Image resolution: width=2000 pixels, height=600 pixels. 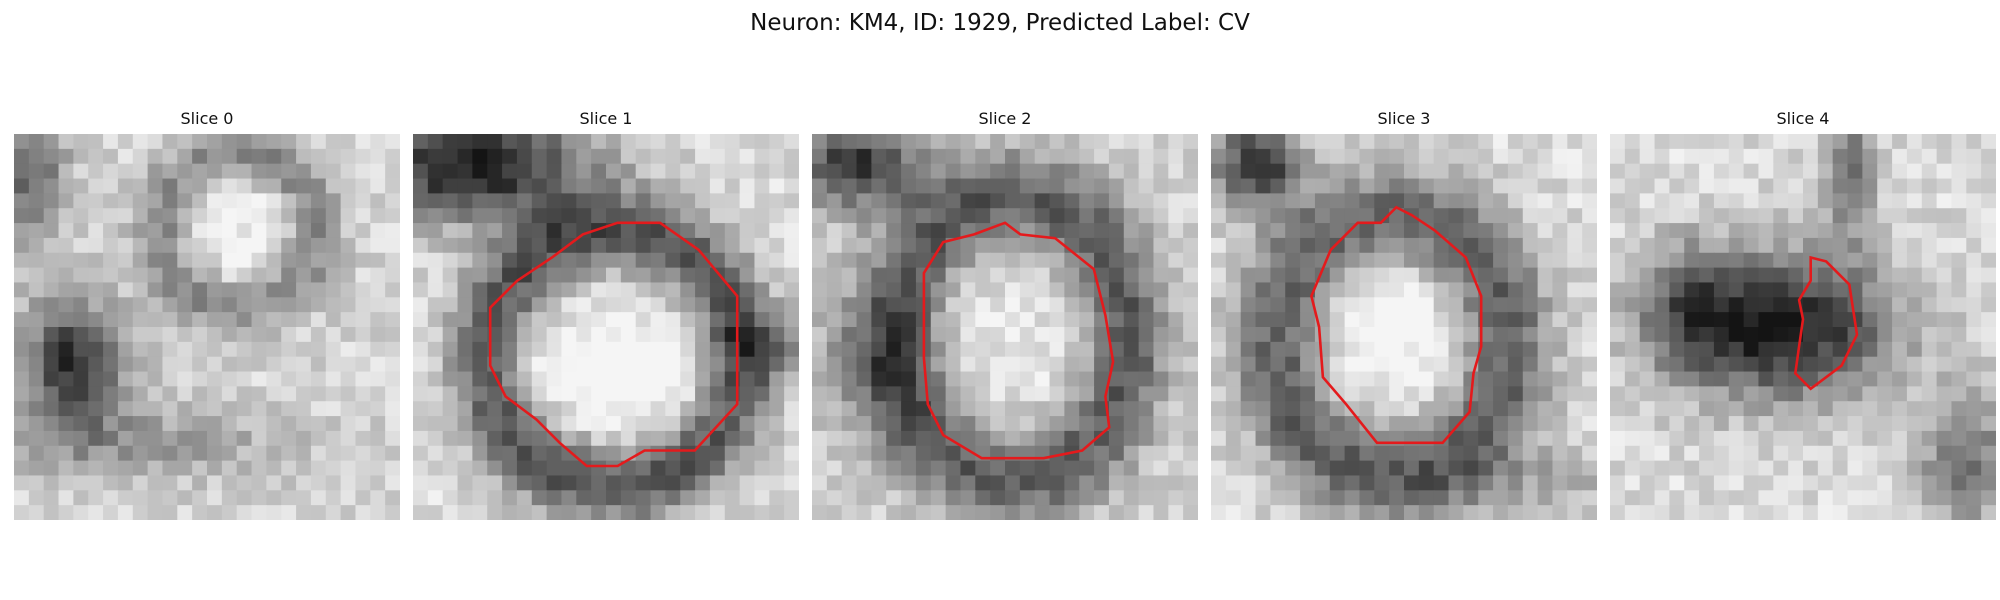 I want to click on slice-title: Slice 1, so click(x=606, y=118).